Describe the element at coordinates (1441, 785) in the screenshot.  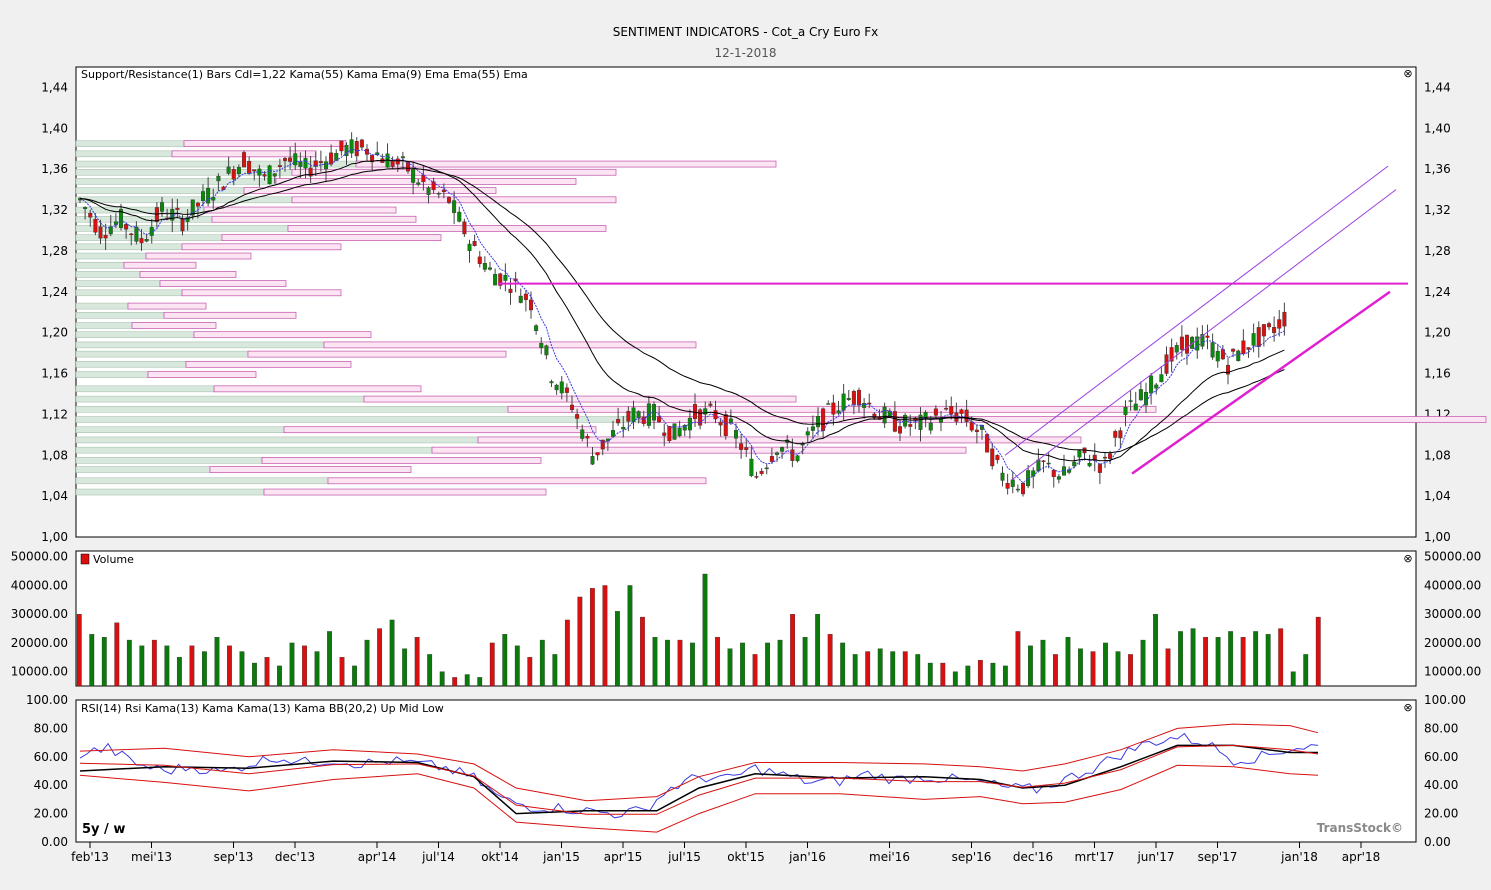
I see `rsi-y-tick-right: 40.00` at that location.